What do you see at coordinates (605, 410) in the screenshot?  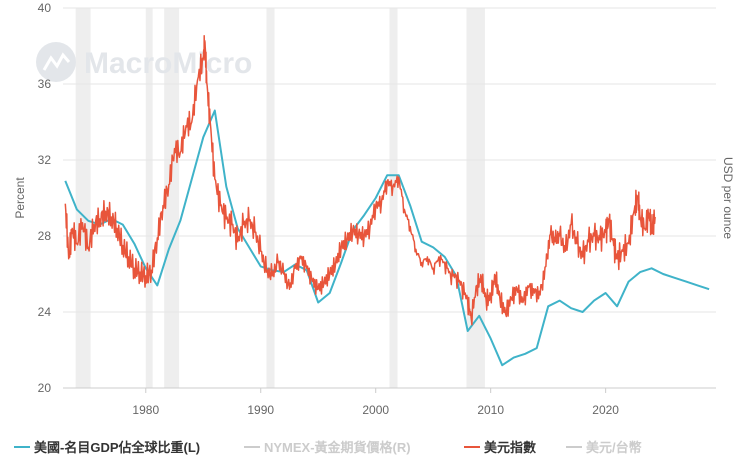 I see `x-tick-label-2020: 2020` at bounding box center [605, 410].